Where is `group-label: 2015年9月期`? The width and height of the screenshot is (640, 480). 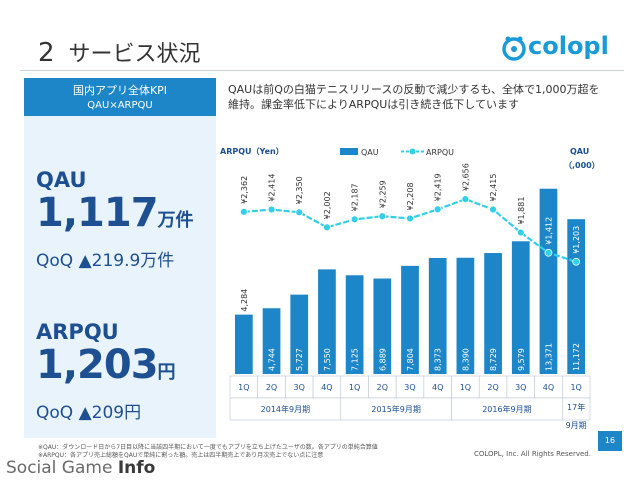 group-label: 2015年9月期 is located at coordinates (395, 409).